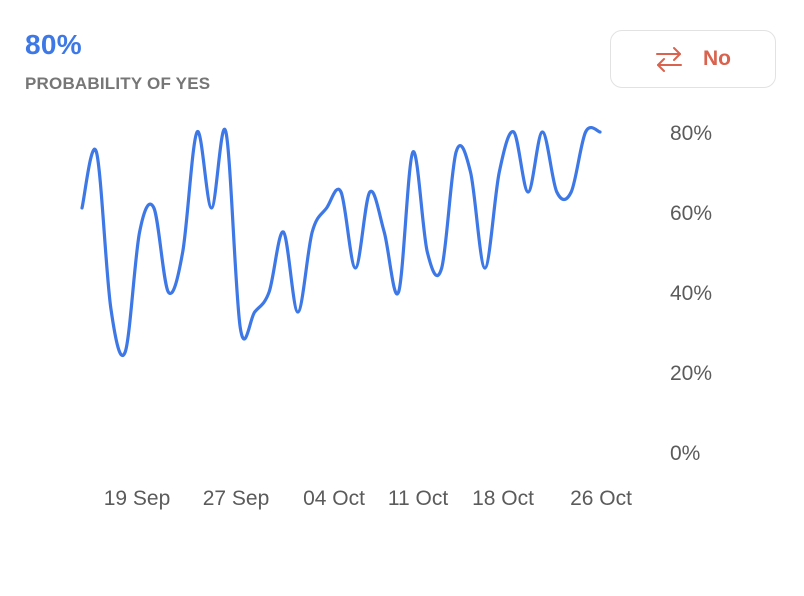 Image resolution: width=804 pixels, height=596 pixels. I want to click on x-tick-label: 26 Oct, so click(601, 498).